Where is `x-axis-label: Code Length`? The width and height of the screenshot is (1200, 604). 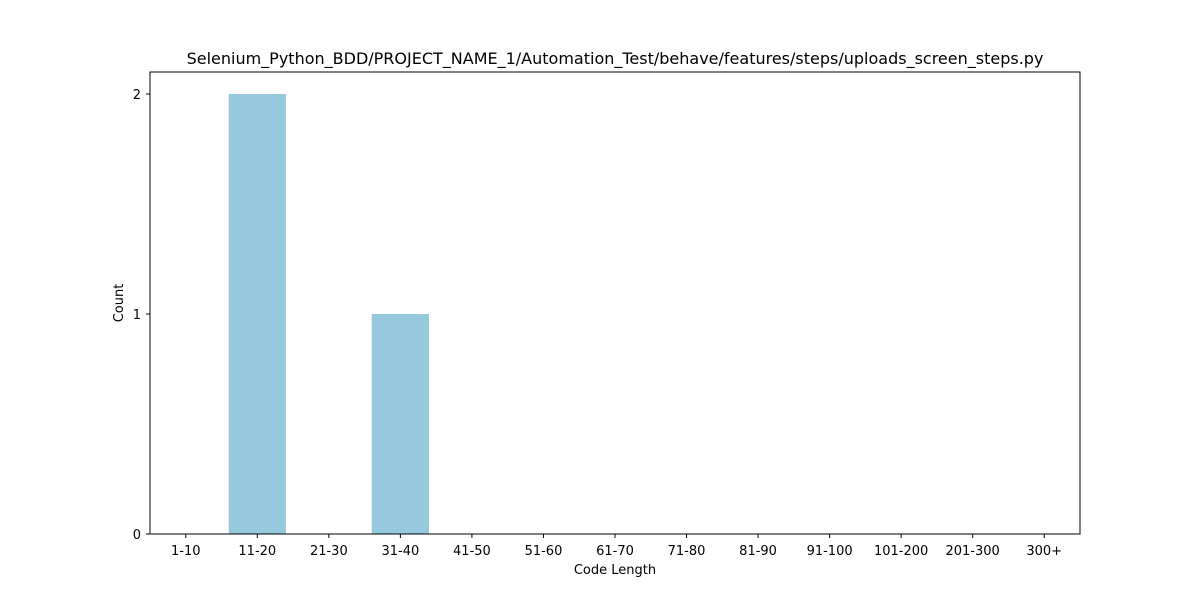 x-axis-label: Code Length is located at coordinates (615, 570).